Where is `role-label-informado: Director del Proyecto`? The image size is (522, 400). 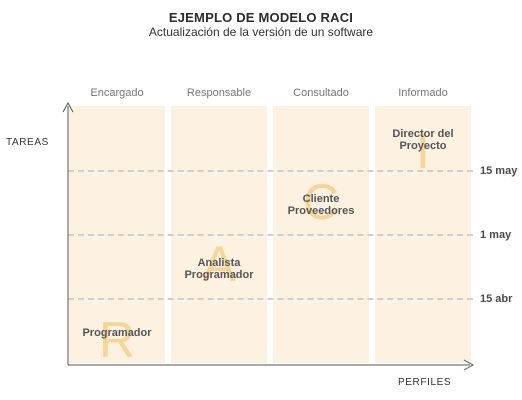 role-label-informado: Director del Proyecto is located at coordinates (423, 140).